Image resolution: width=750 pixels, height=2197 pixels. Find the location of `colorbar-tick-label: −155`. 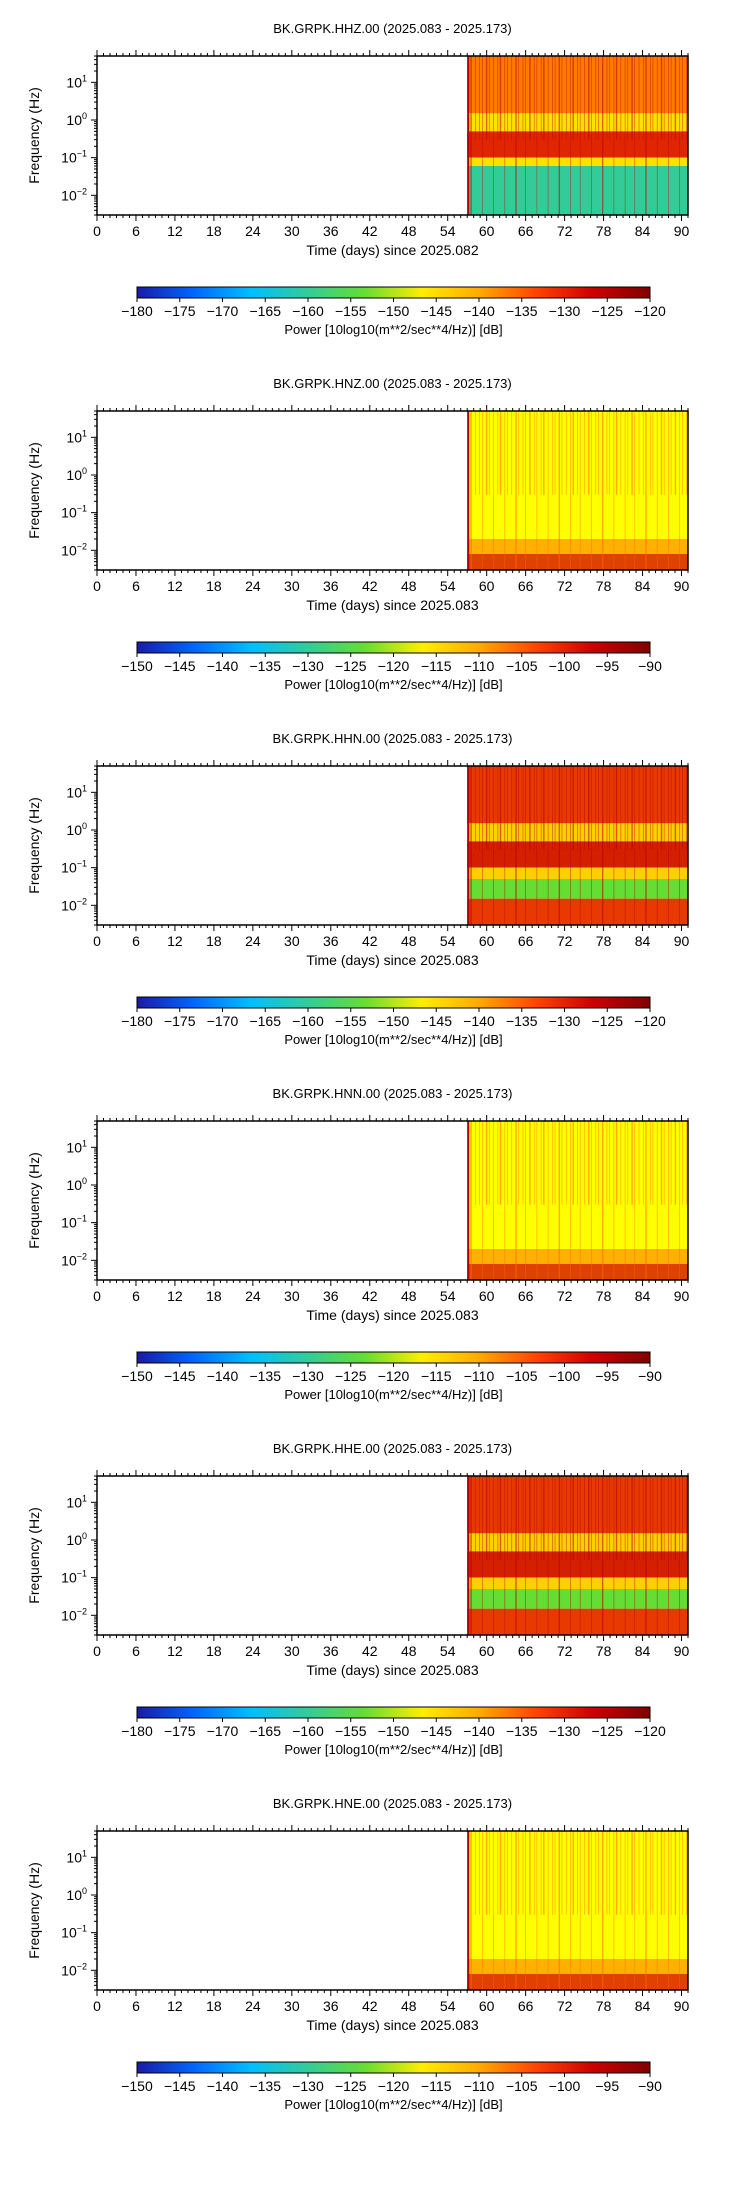

colorbar-tick-label: −155 is located at coordinates (351, 1021).